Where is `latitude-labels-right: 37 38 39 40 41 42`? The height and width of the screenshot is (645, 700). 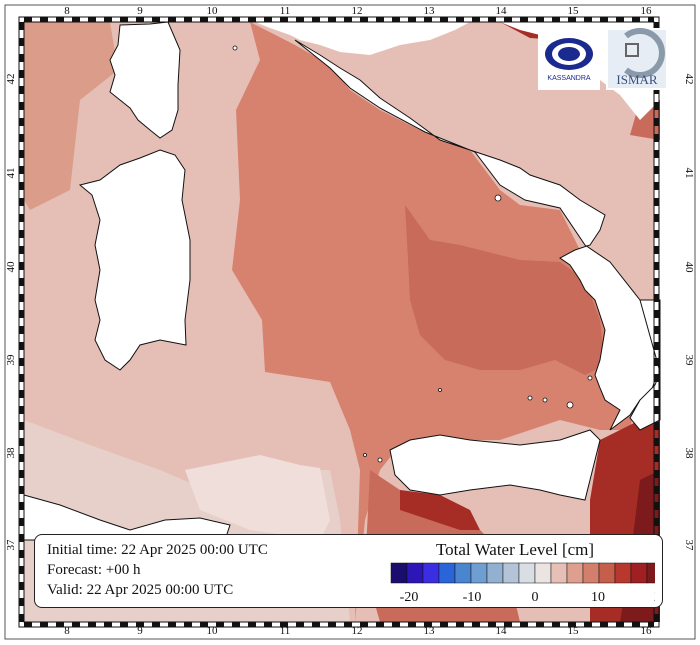 latitude-labels-right: 37 38 39 40 41 42 is located at coordinates (689, 313).